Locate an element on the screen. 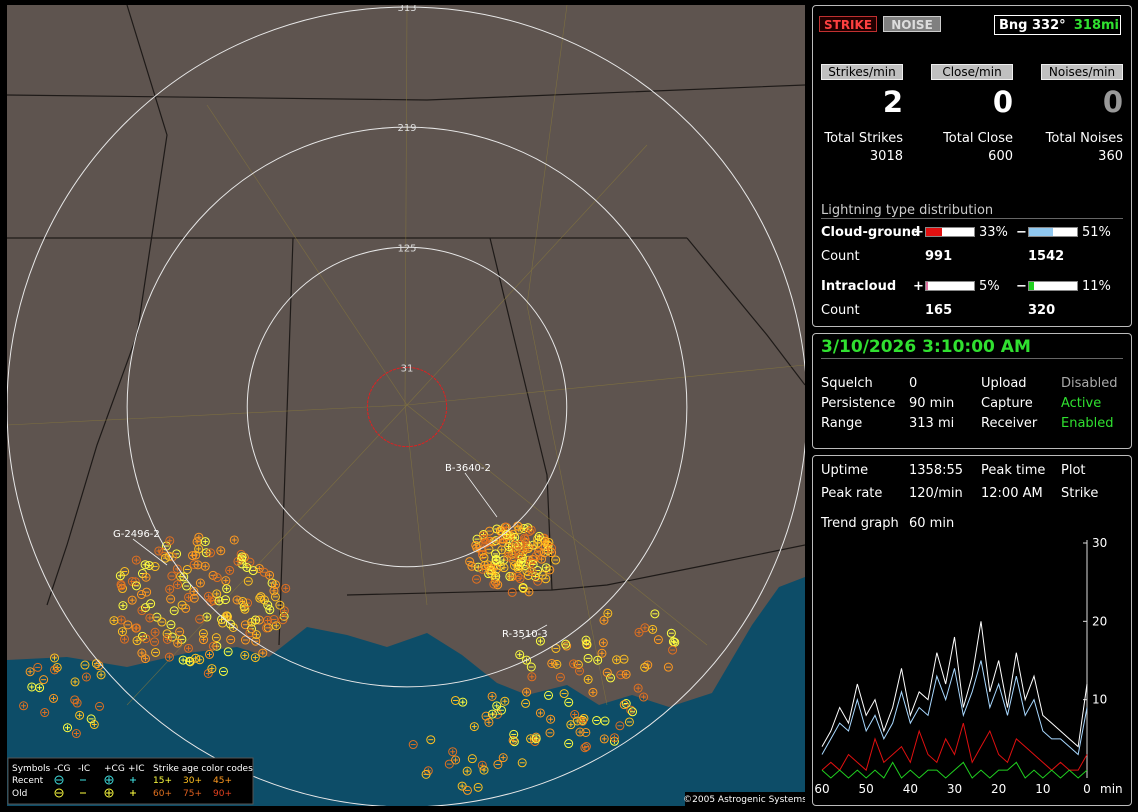 This screenshot has height=812, width=1138. distance: 318mi is located at coordinates (1096, 25).